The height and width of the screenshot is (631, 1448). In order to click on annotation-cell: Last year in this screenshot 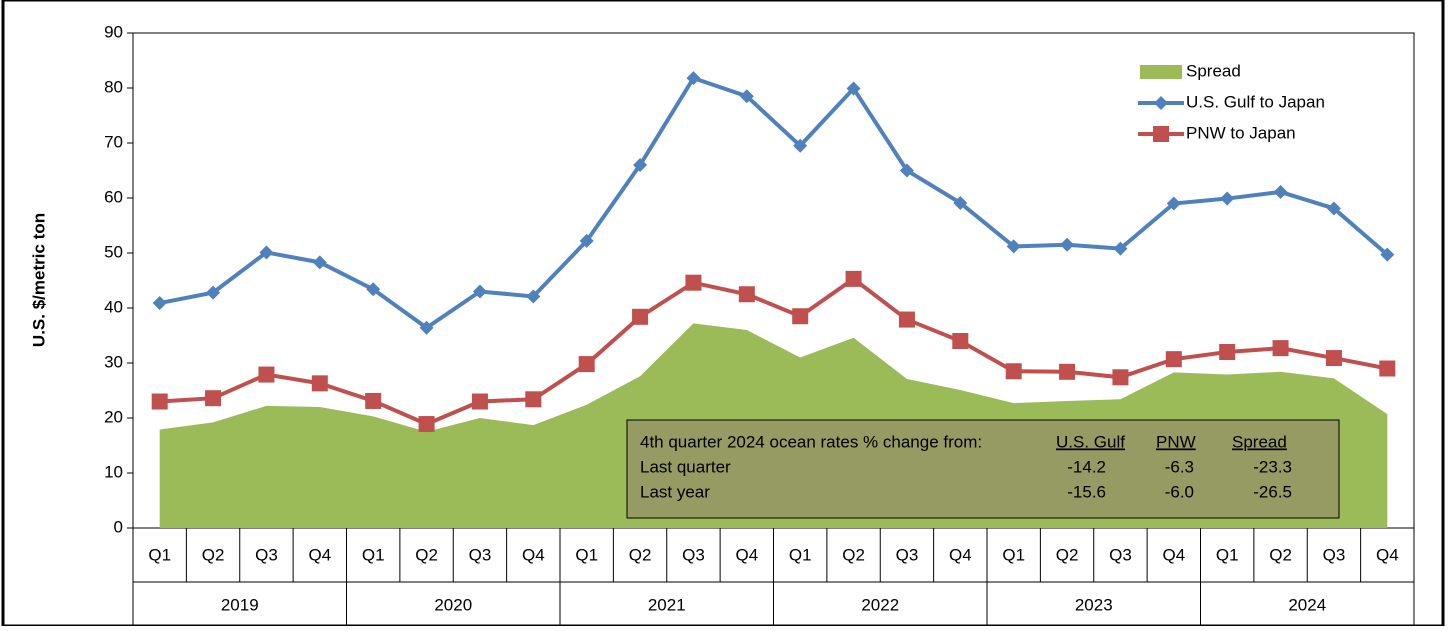, I will do `click(675, 491)`.